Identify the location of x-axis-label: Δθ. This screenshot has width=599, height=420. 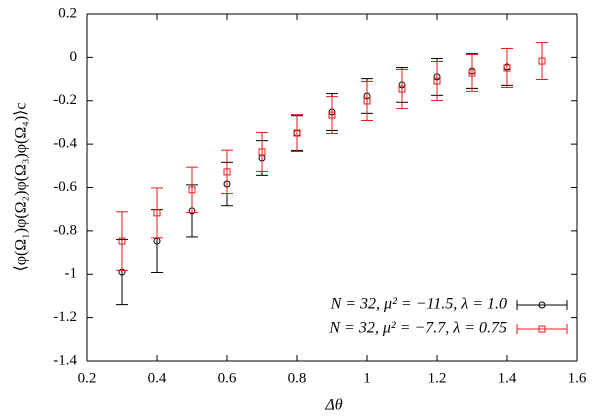
(333, 405).